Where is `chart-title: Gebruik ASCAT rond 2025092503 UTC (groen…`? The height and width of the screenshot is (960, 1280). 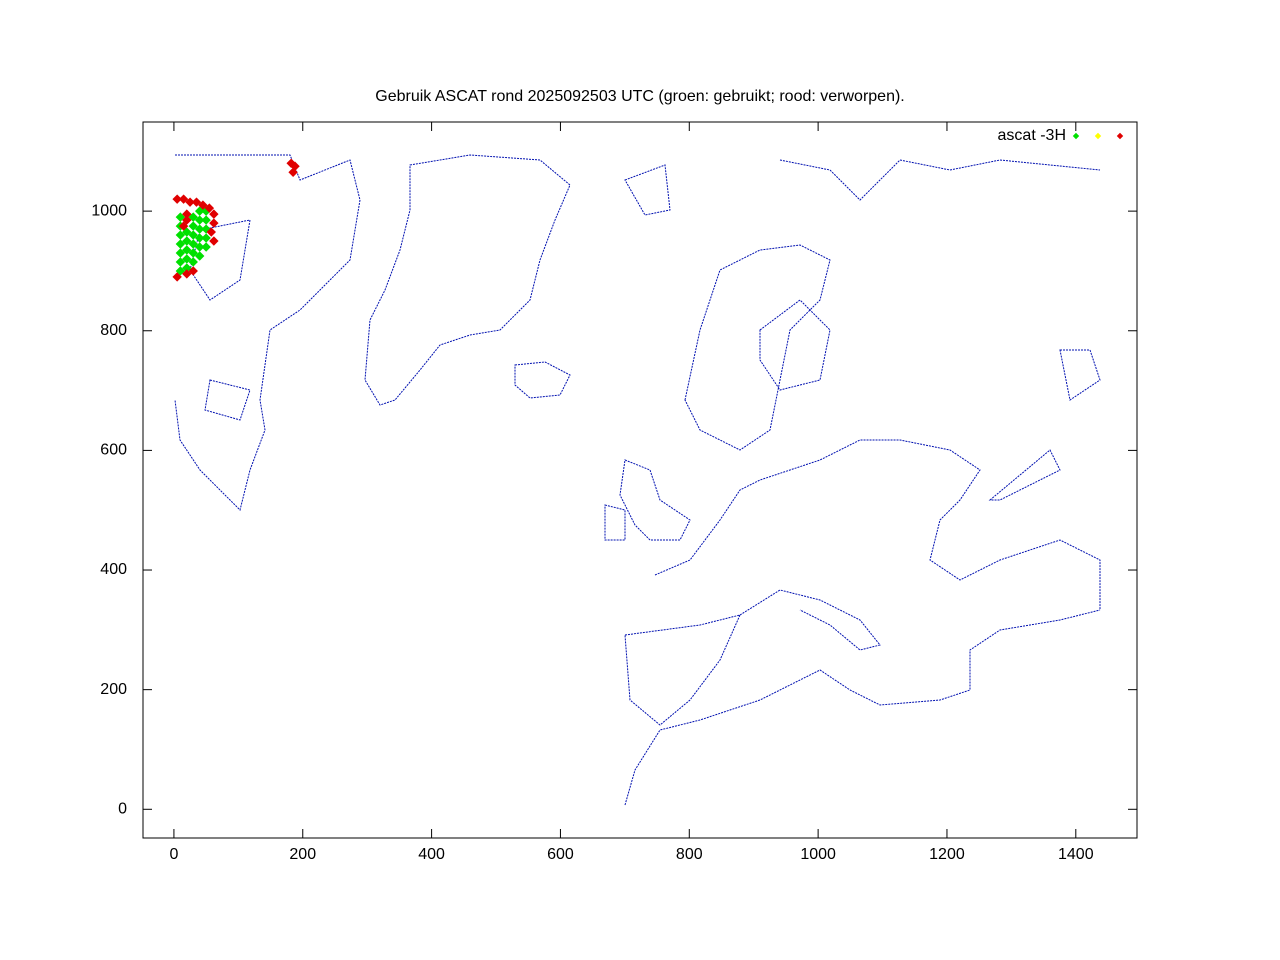
chart-title: Gebruik ASCAT rond 2025092503 UTC (groen… is located at coordinates (639, 96).